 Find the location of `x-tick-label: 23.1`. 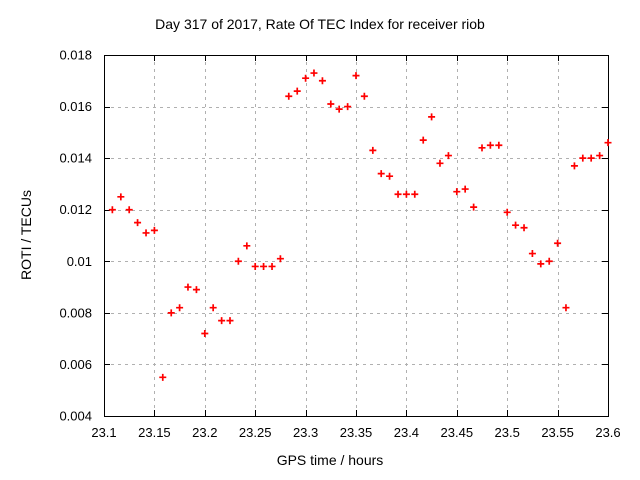

x-tick-label: 23.1 is located at coordinates (103, 432).